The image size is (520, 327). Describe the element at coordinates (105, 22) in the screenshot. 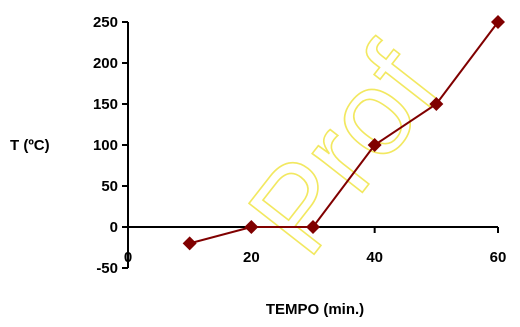

I see `y-tick-label: 250` at that location.